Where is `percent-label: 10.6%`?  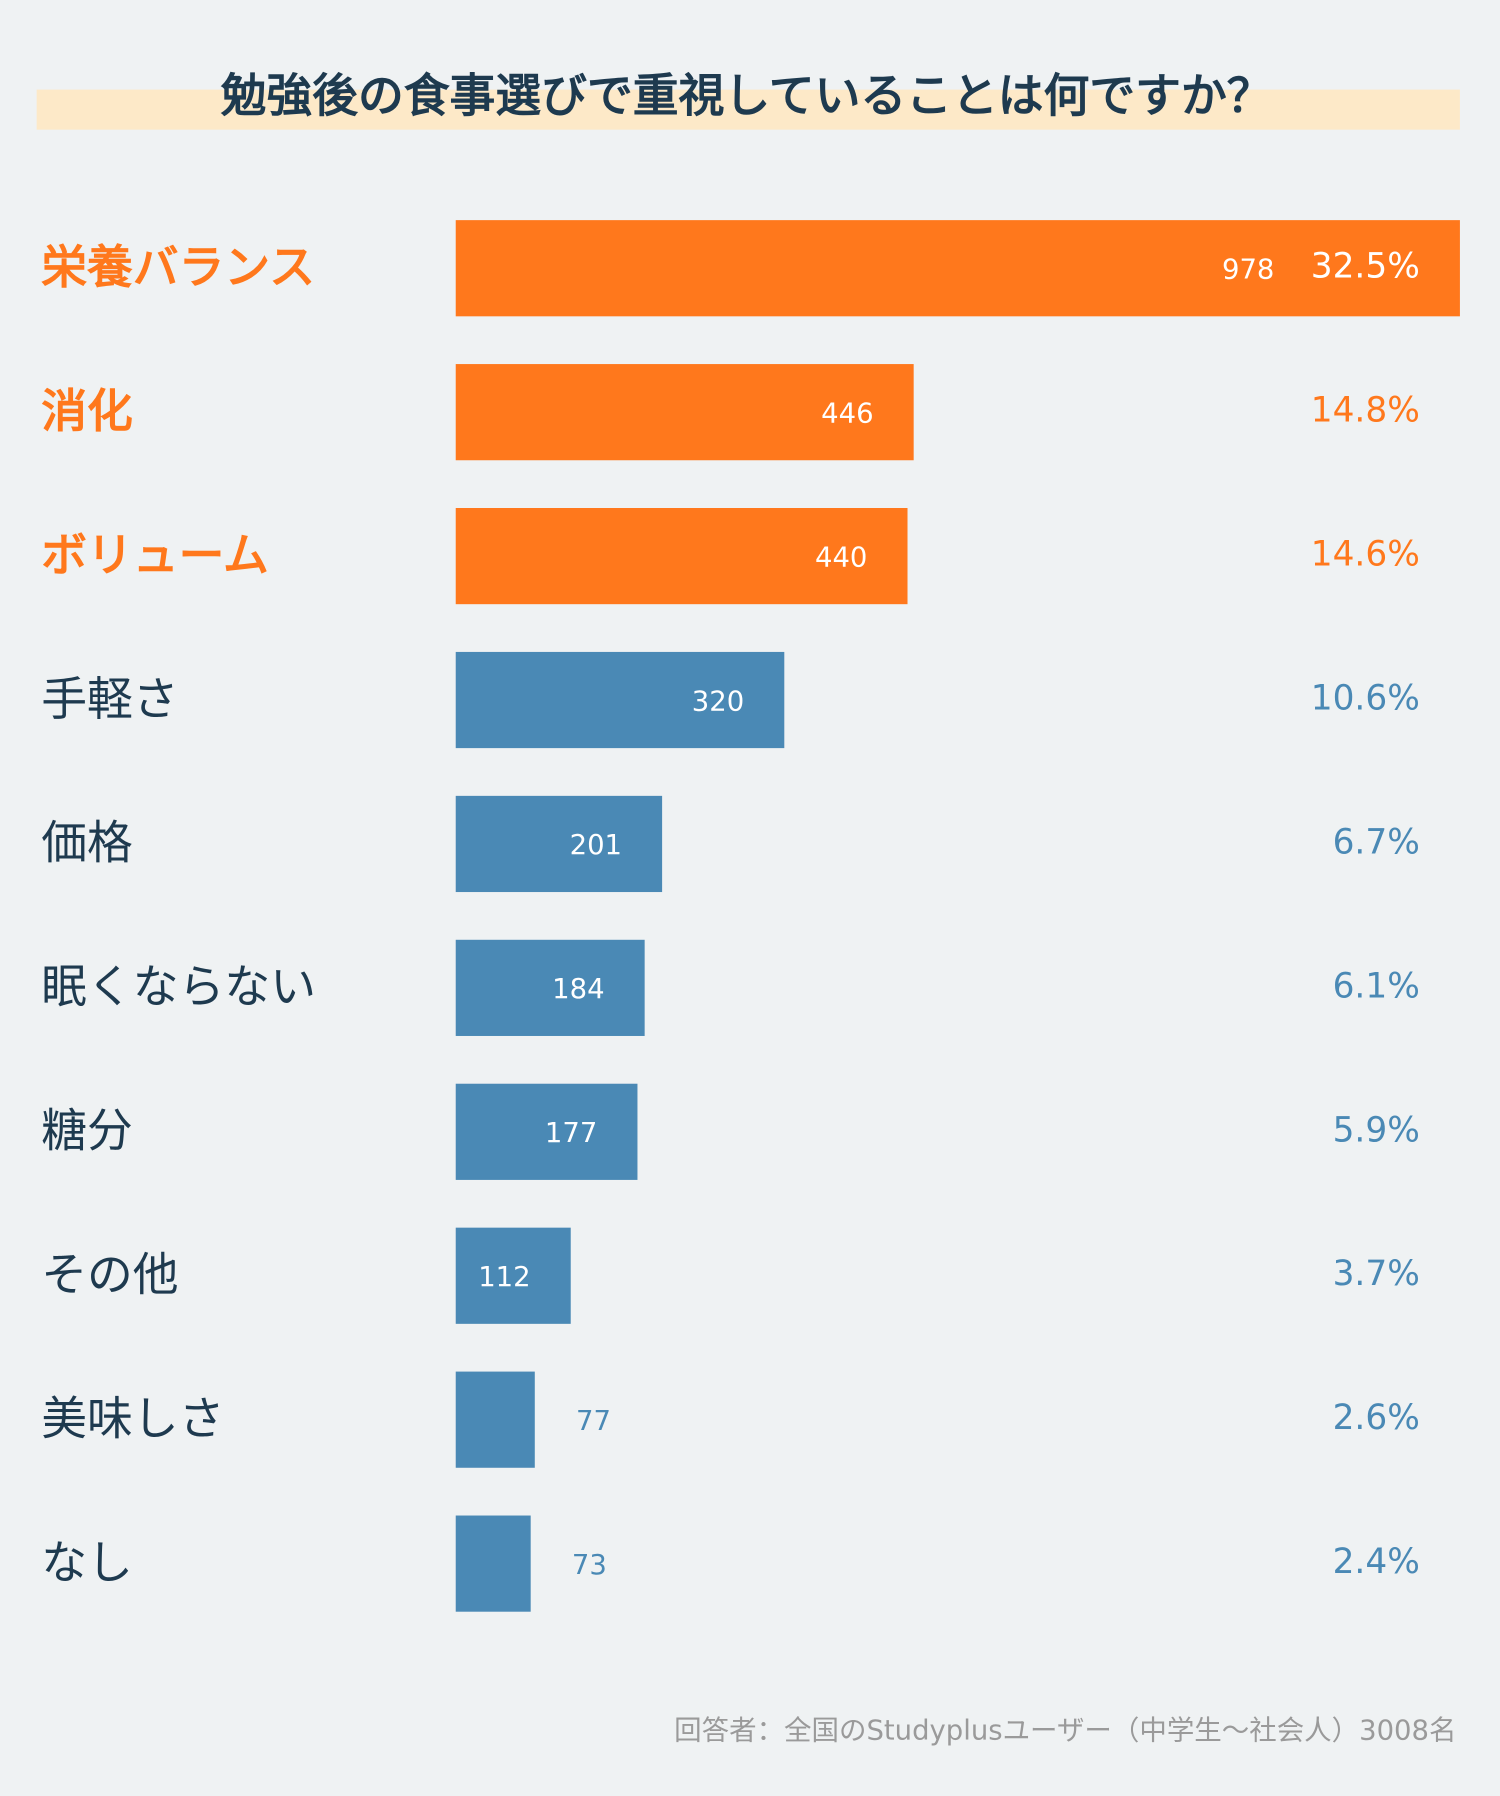 percent-label: 10.6% is located at coordinates (1365, 699).